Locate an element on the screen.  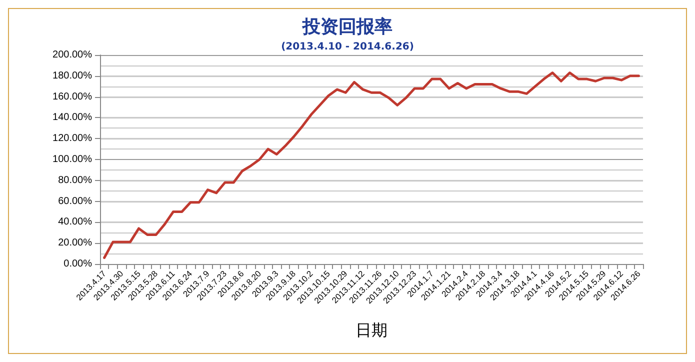
chart-subtitle: (2013.4.10 - 2014.6.26) is located at coordinates (347, 47).